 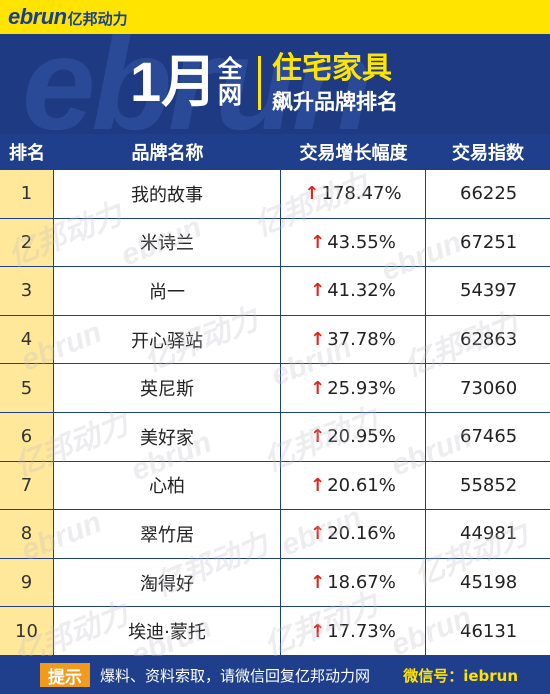 What do you see at coordinates (489, 485) in the screenshot?
I see `trade-index-cell: 55852` at bounding box center [489, 485].